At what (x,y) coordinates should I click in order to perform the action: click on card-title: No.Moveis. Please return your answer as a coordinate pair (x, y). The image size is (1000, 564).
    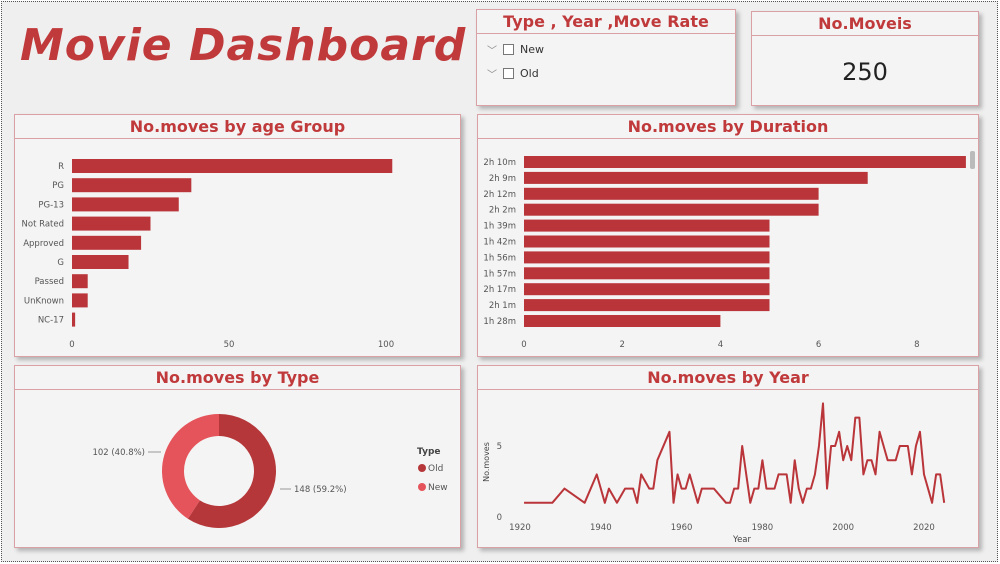
    Looking at the image, I should click on (865, 24).